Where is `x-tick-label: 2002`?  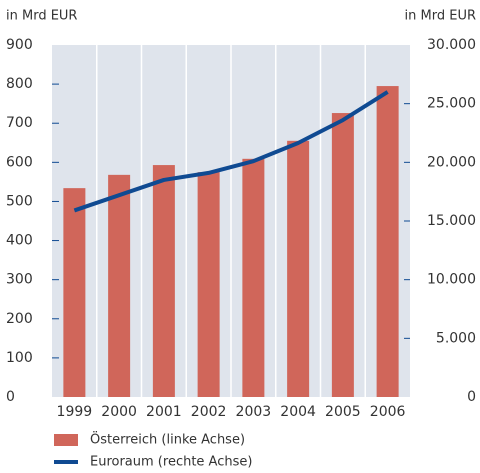 x-tick-label: 2002 is located at coordinates (209, 412).